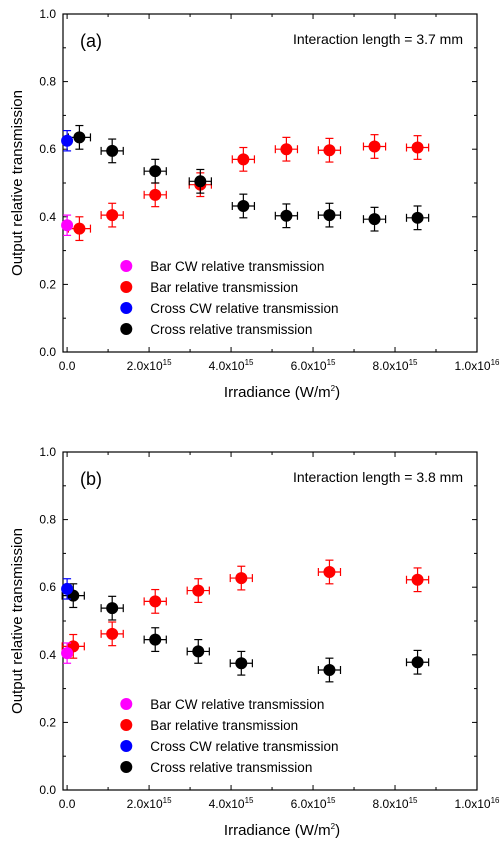 This screenshot has height=857, width=503. What do you see at coordinates (391, 804) in the screenshot?
I see `x-tick-mantissa: 8.0x10` at bounding box center [391, 804].